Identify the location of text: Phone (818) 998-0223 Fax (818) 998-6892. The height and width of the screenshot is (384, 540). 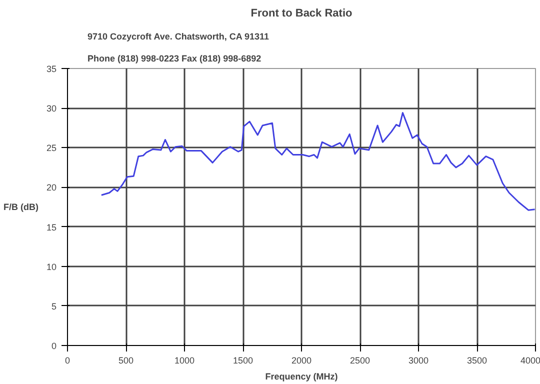
(175, 59).